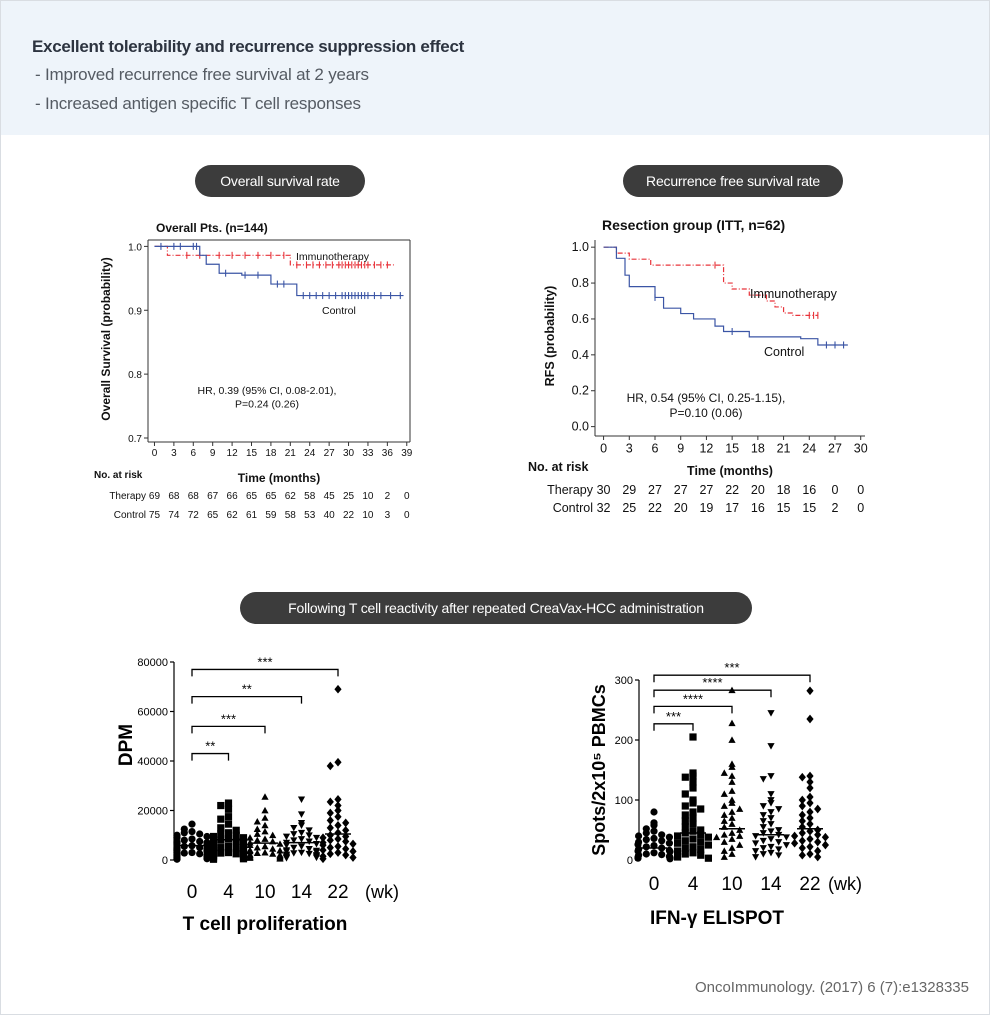 This screenshot has height=1015, width=990. I want to click on x-tick-label: 21, so click(291, 453).